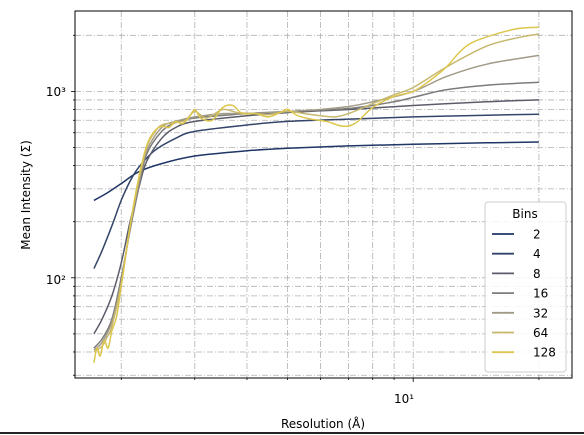 Image resolution: width=584 pixels, height=435 pixels. Describe the element at coordinates (540, 333) in the screenshot. I see `legend-label-64: 64` at that location.